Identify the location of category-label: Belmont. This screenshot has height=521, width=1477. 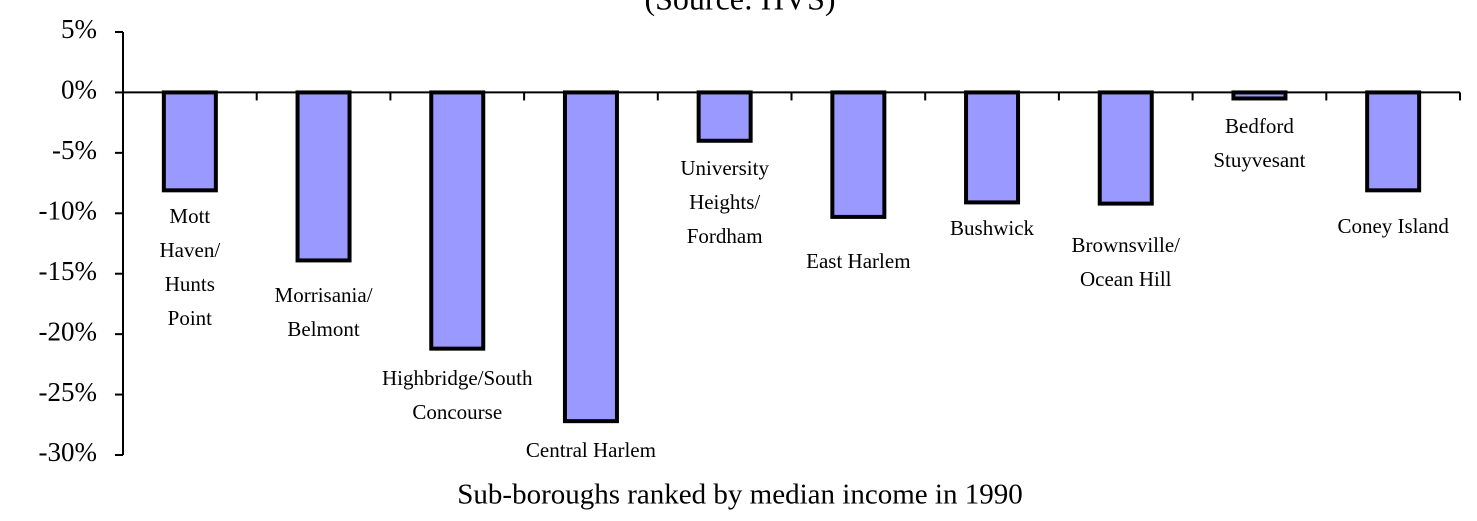
(323, 329).